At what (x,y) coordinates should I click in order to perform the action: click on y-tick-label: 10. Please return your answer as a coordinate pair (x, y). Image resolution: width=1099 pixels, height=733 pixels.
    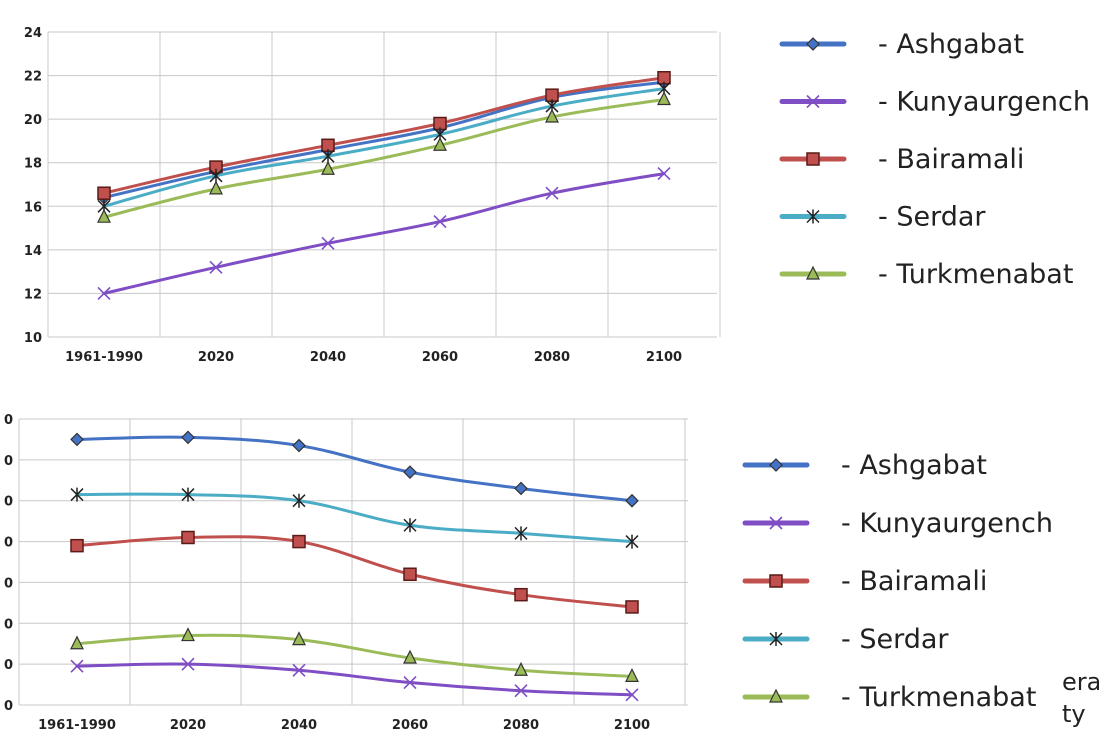
    Looking at the image, I should click on (33, 338).